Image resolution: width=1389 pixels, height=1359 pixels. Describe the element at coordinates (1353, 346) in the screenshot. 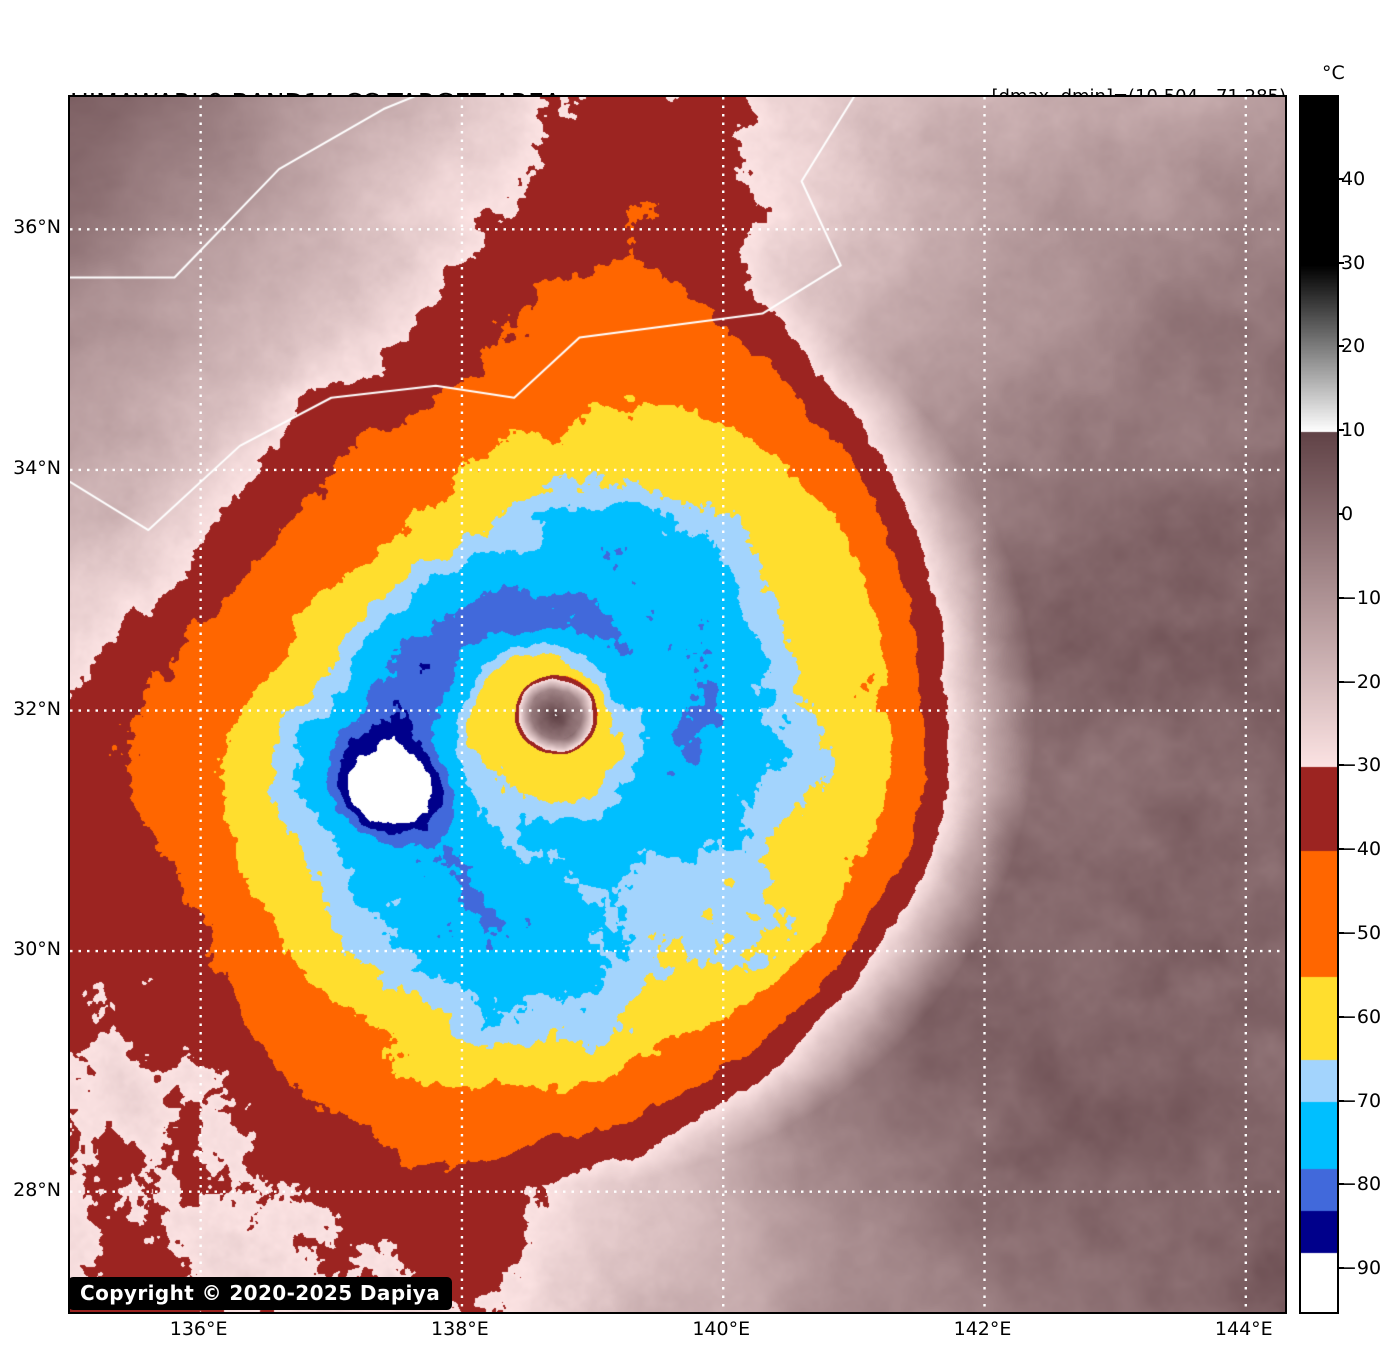

I see `colorbar-tick-label: 20` at that location.